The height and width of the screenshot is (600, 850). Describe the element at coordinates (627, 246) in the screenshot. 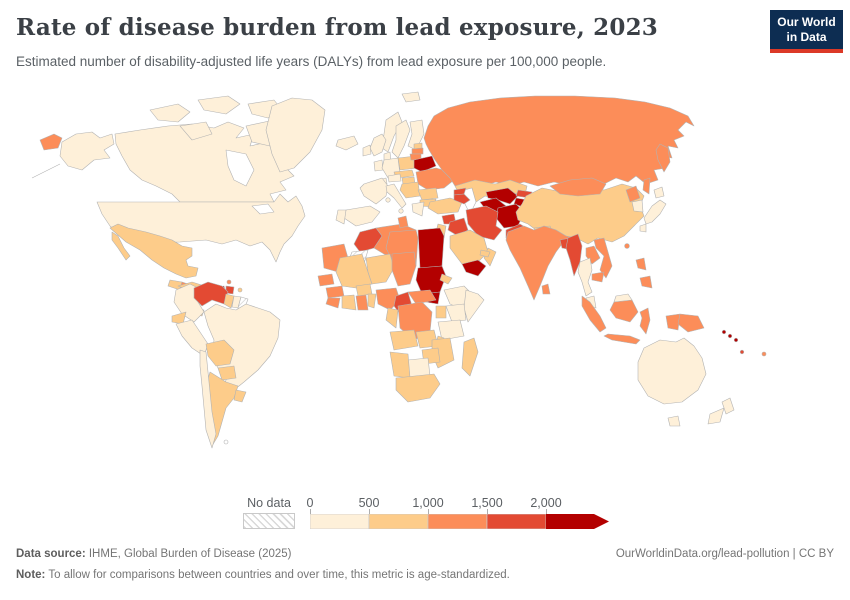

I see `country-taiwan` at that location.